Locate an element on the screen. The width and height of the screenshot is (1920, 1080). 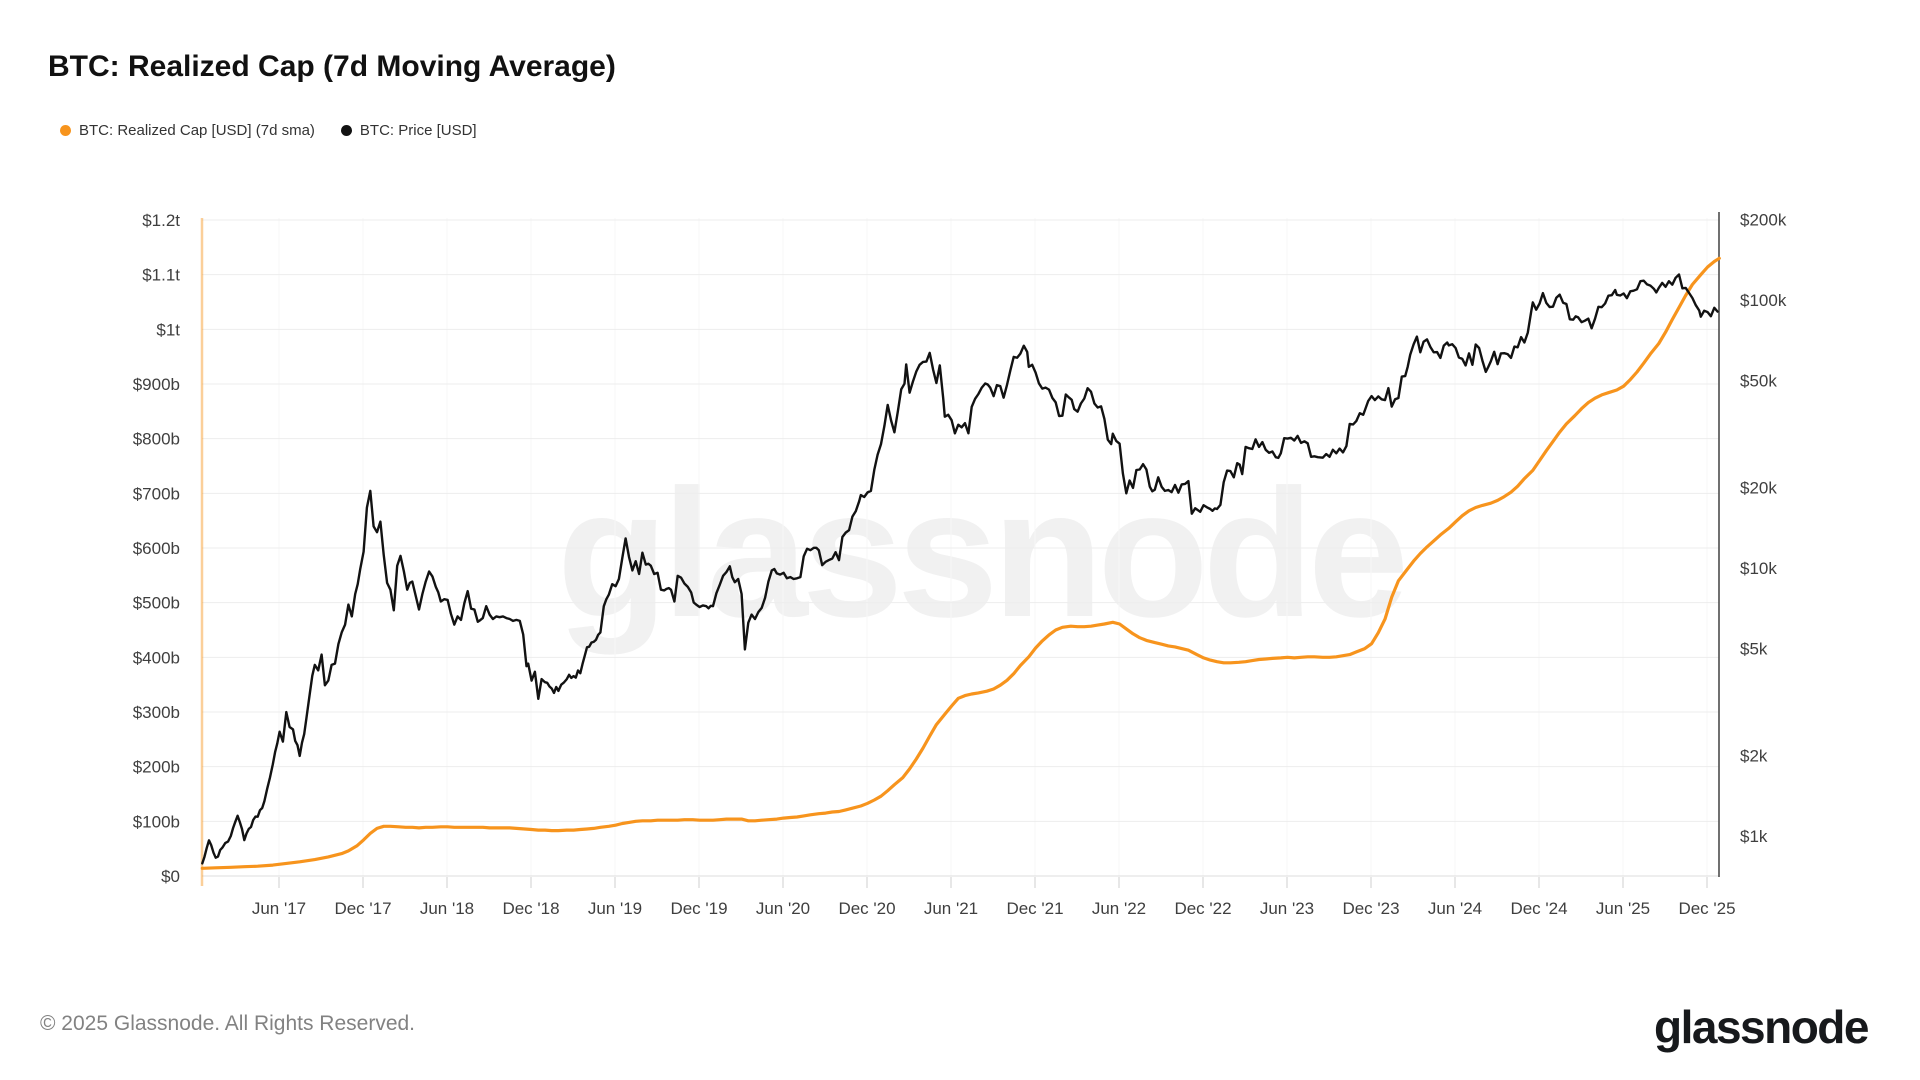
x-axis-label: Jun '20 is located at coordinates (783, 908).